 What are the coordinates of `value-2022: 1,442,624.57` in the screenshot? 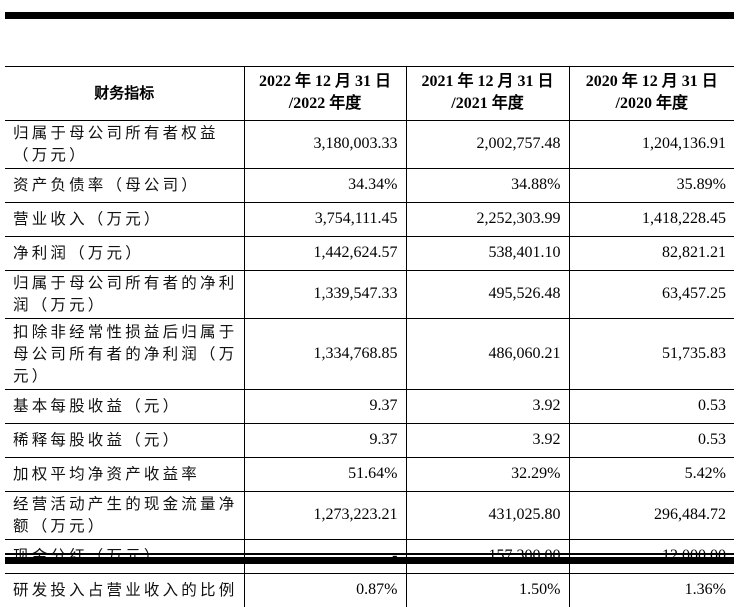 It's located at (325, 253).